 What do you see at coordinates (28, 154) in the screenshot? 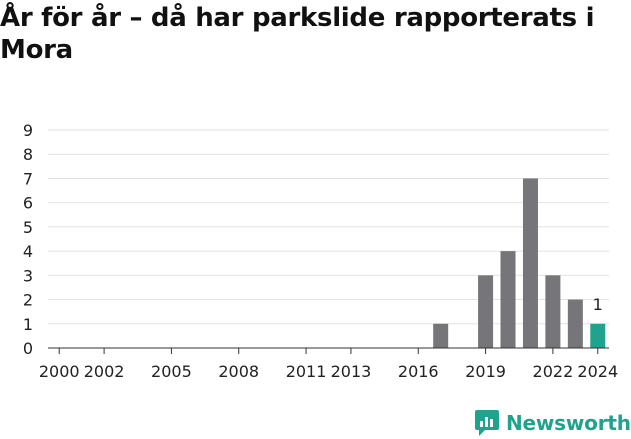
I see `y-tick-label: 8` at bounding box center [28, 154].